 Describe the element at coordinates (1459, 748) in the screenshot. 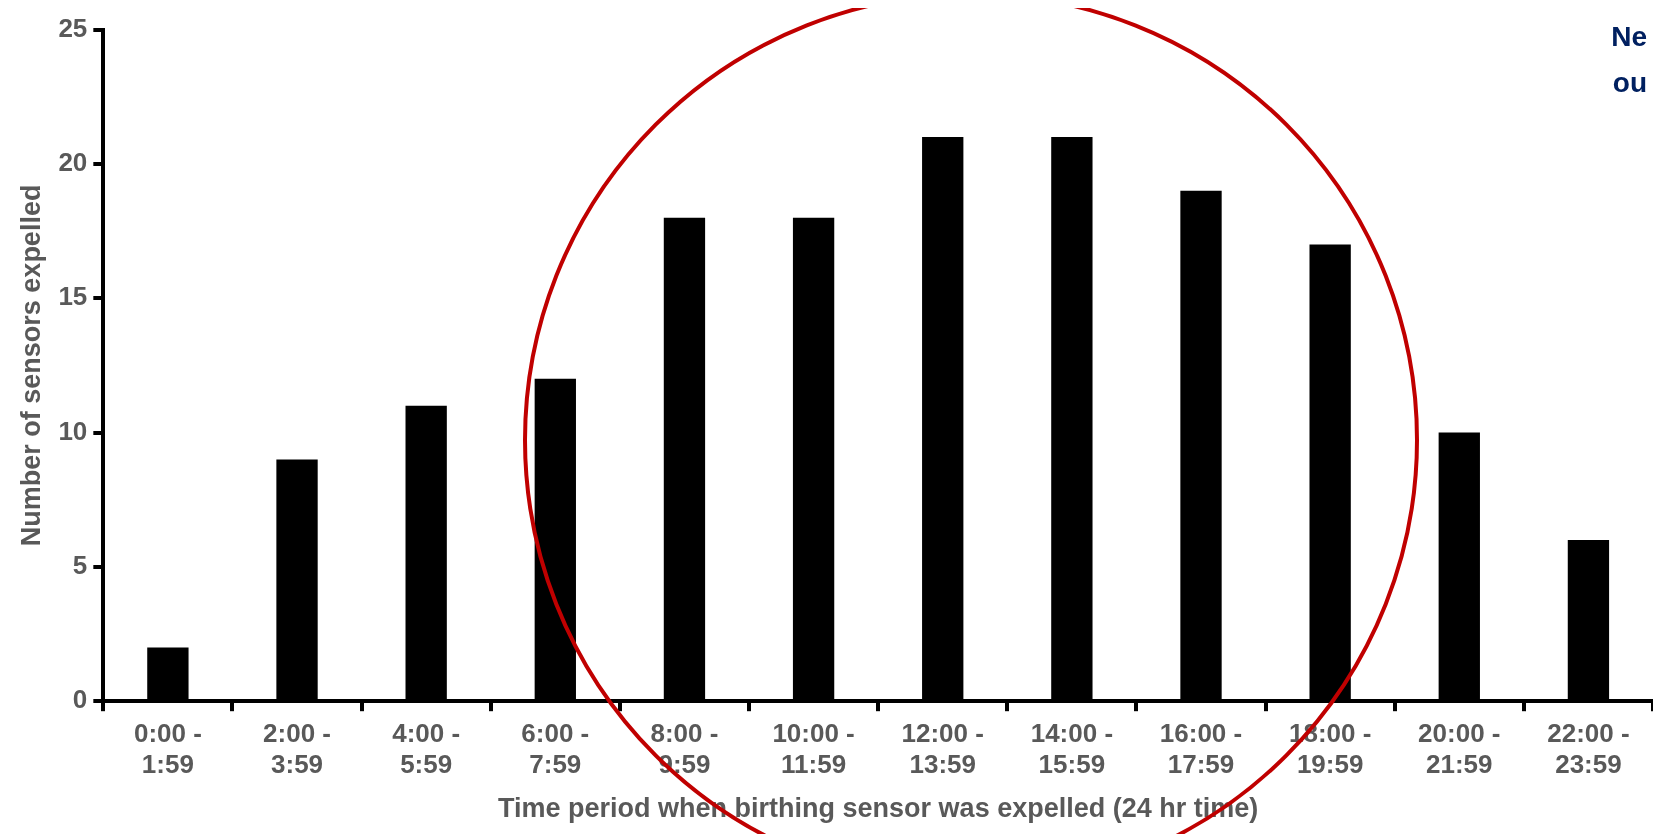

I see `x-tick-label: 20:00 - 21:59` at that location.